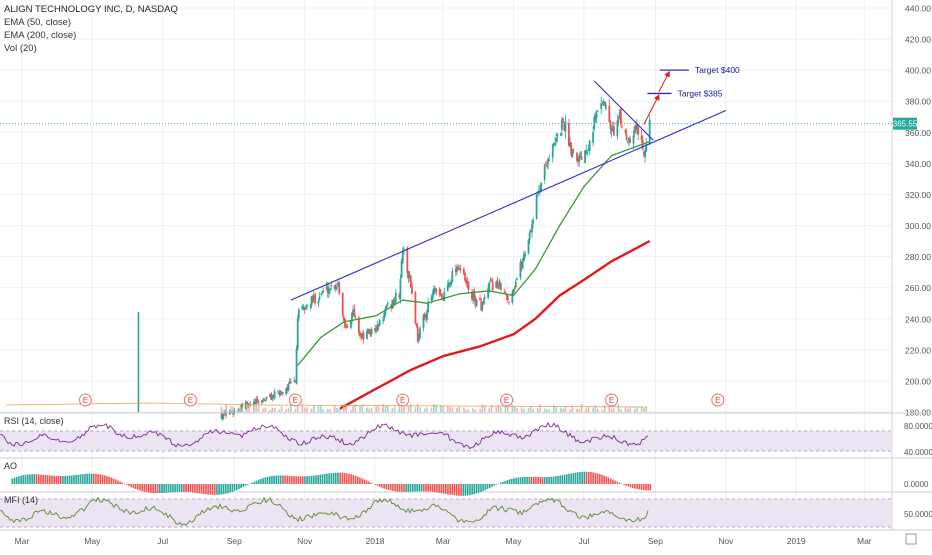 The height and width of the screenshot is (555, 932). What do you see at coordinates (162, 541) in the screenshot?
I see `x-tick-2: Jul` at bounding box center [162, 541].